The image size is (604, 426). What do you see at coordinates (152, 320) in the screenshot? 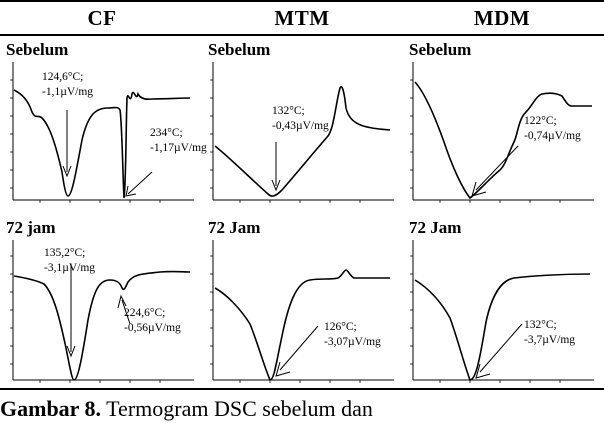
I see `annotation-cf-after-peak2: 224,6°C; -0,56µV/mg` at bounding box center [152, 320].